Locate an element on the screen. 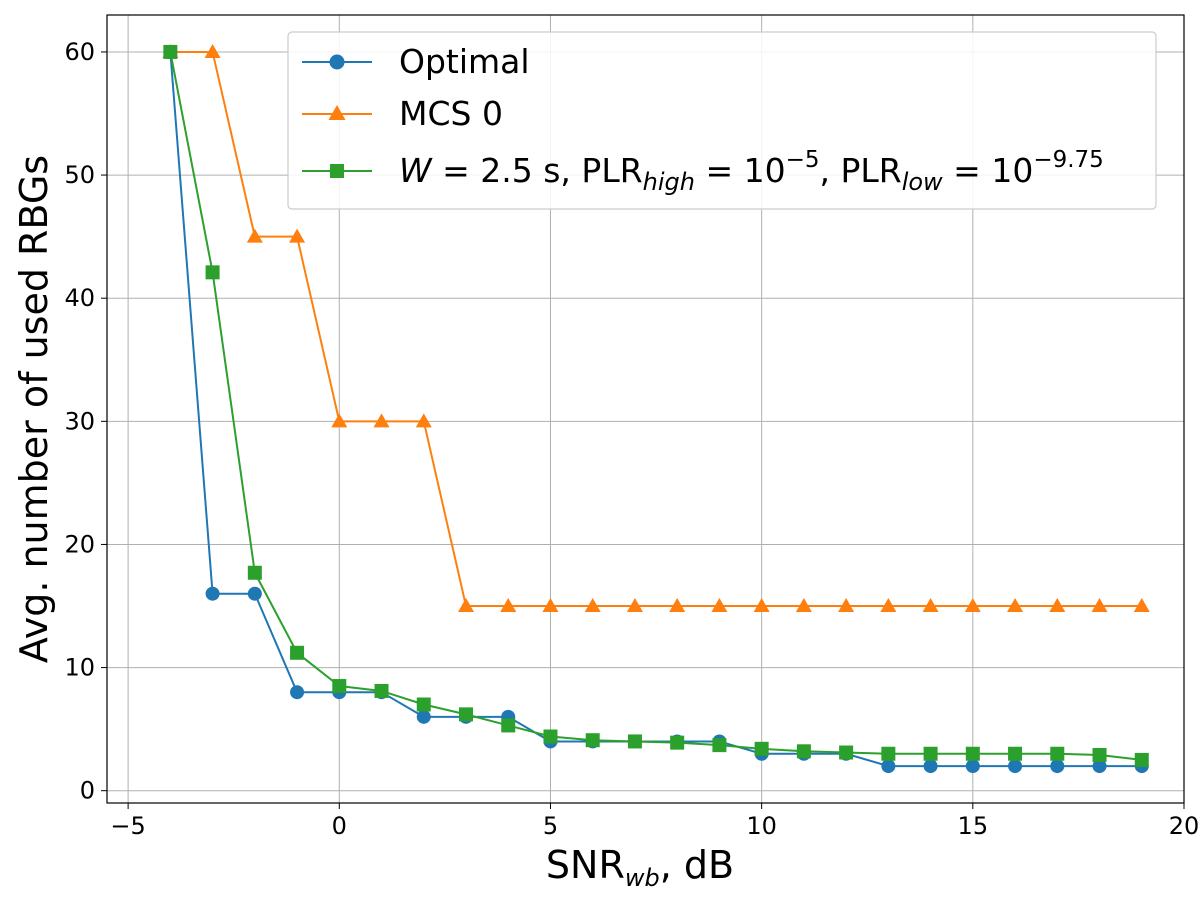 The width and height of the screenshot is (1200, 900). x-tick-label: 20 is located at coordinates (1184, 826).